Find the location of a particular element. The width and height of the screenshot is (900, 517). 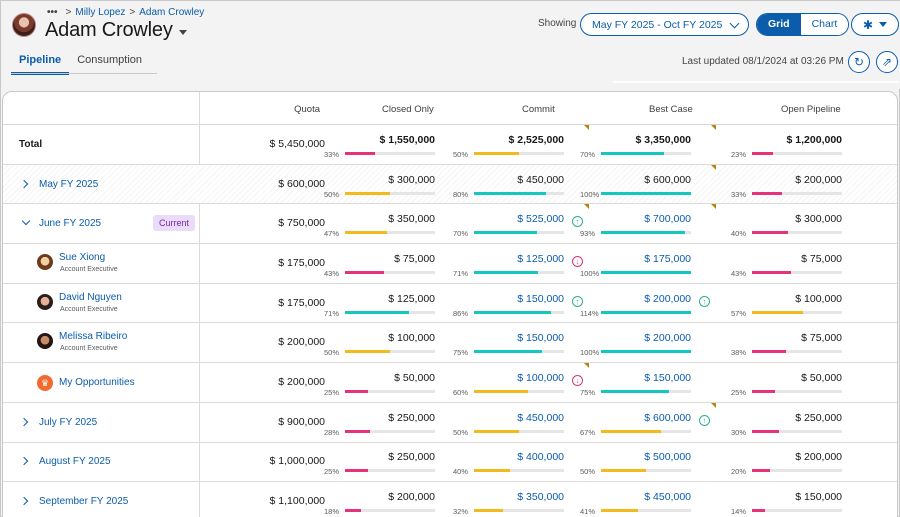

row-label: David Nguyen is located at coordinates (90, 297).